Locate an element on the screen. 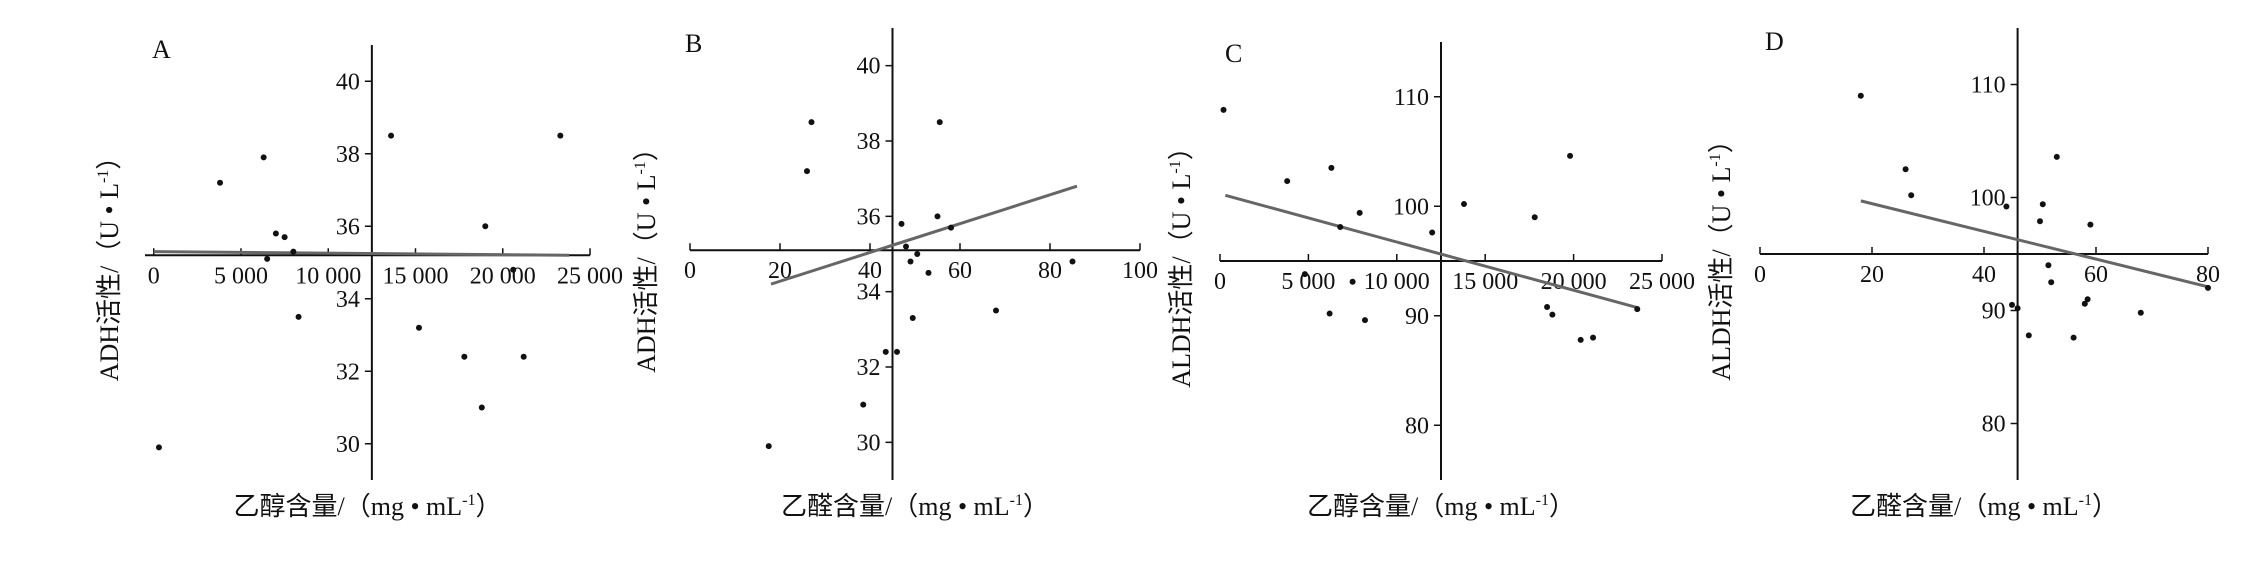 The height and width of the screenshot is (562, 2252). panel-label: D is located at coordinates (1774, 41).